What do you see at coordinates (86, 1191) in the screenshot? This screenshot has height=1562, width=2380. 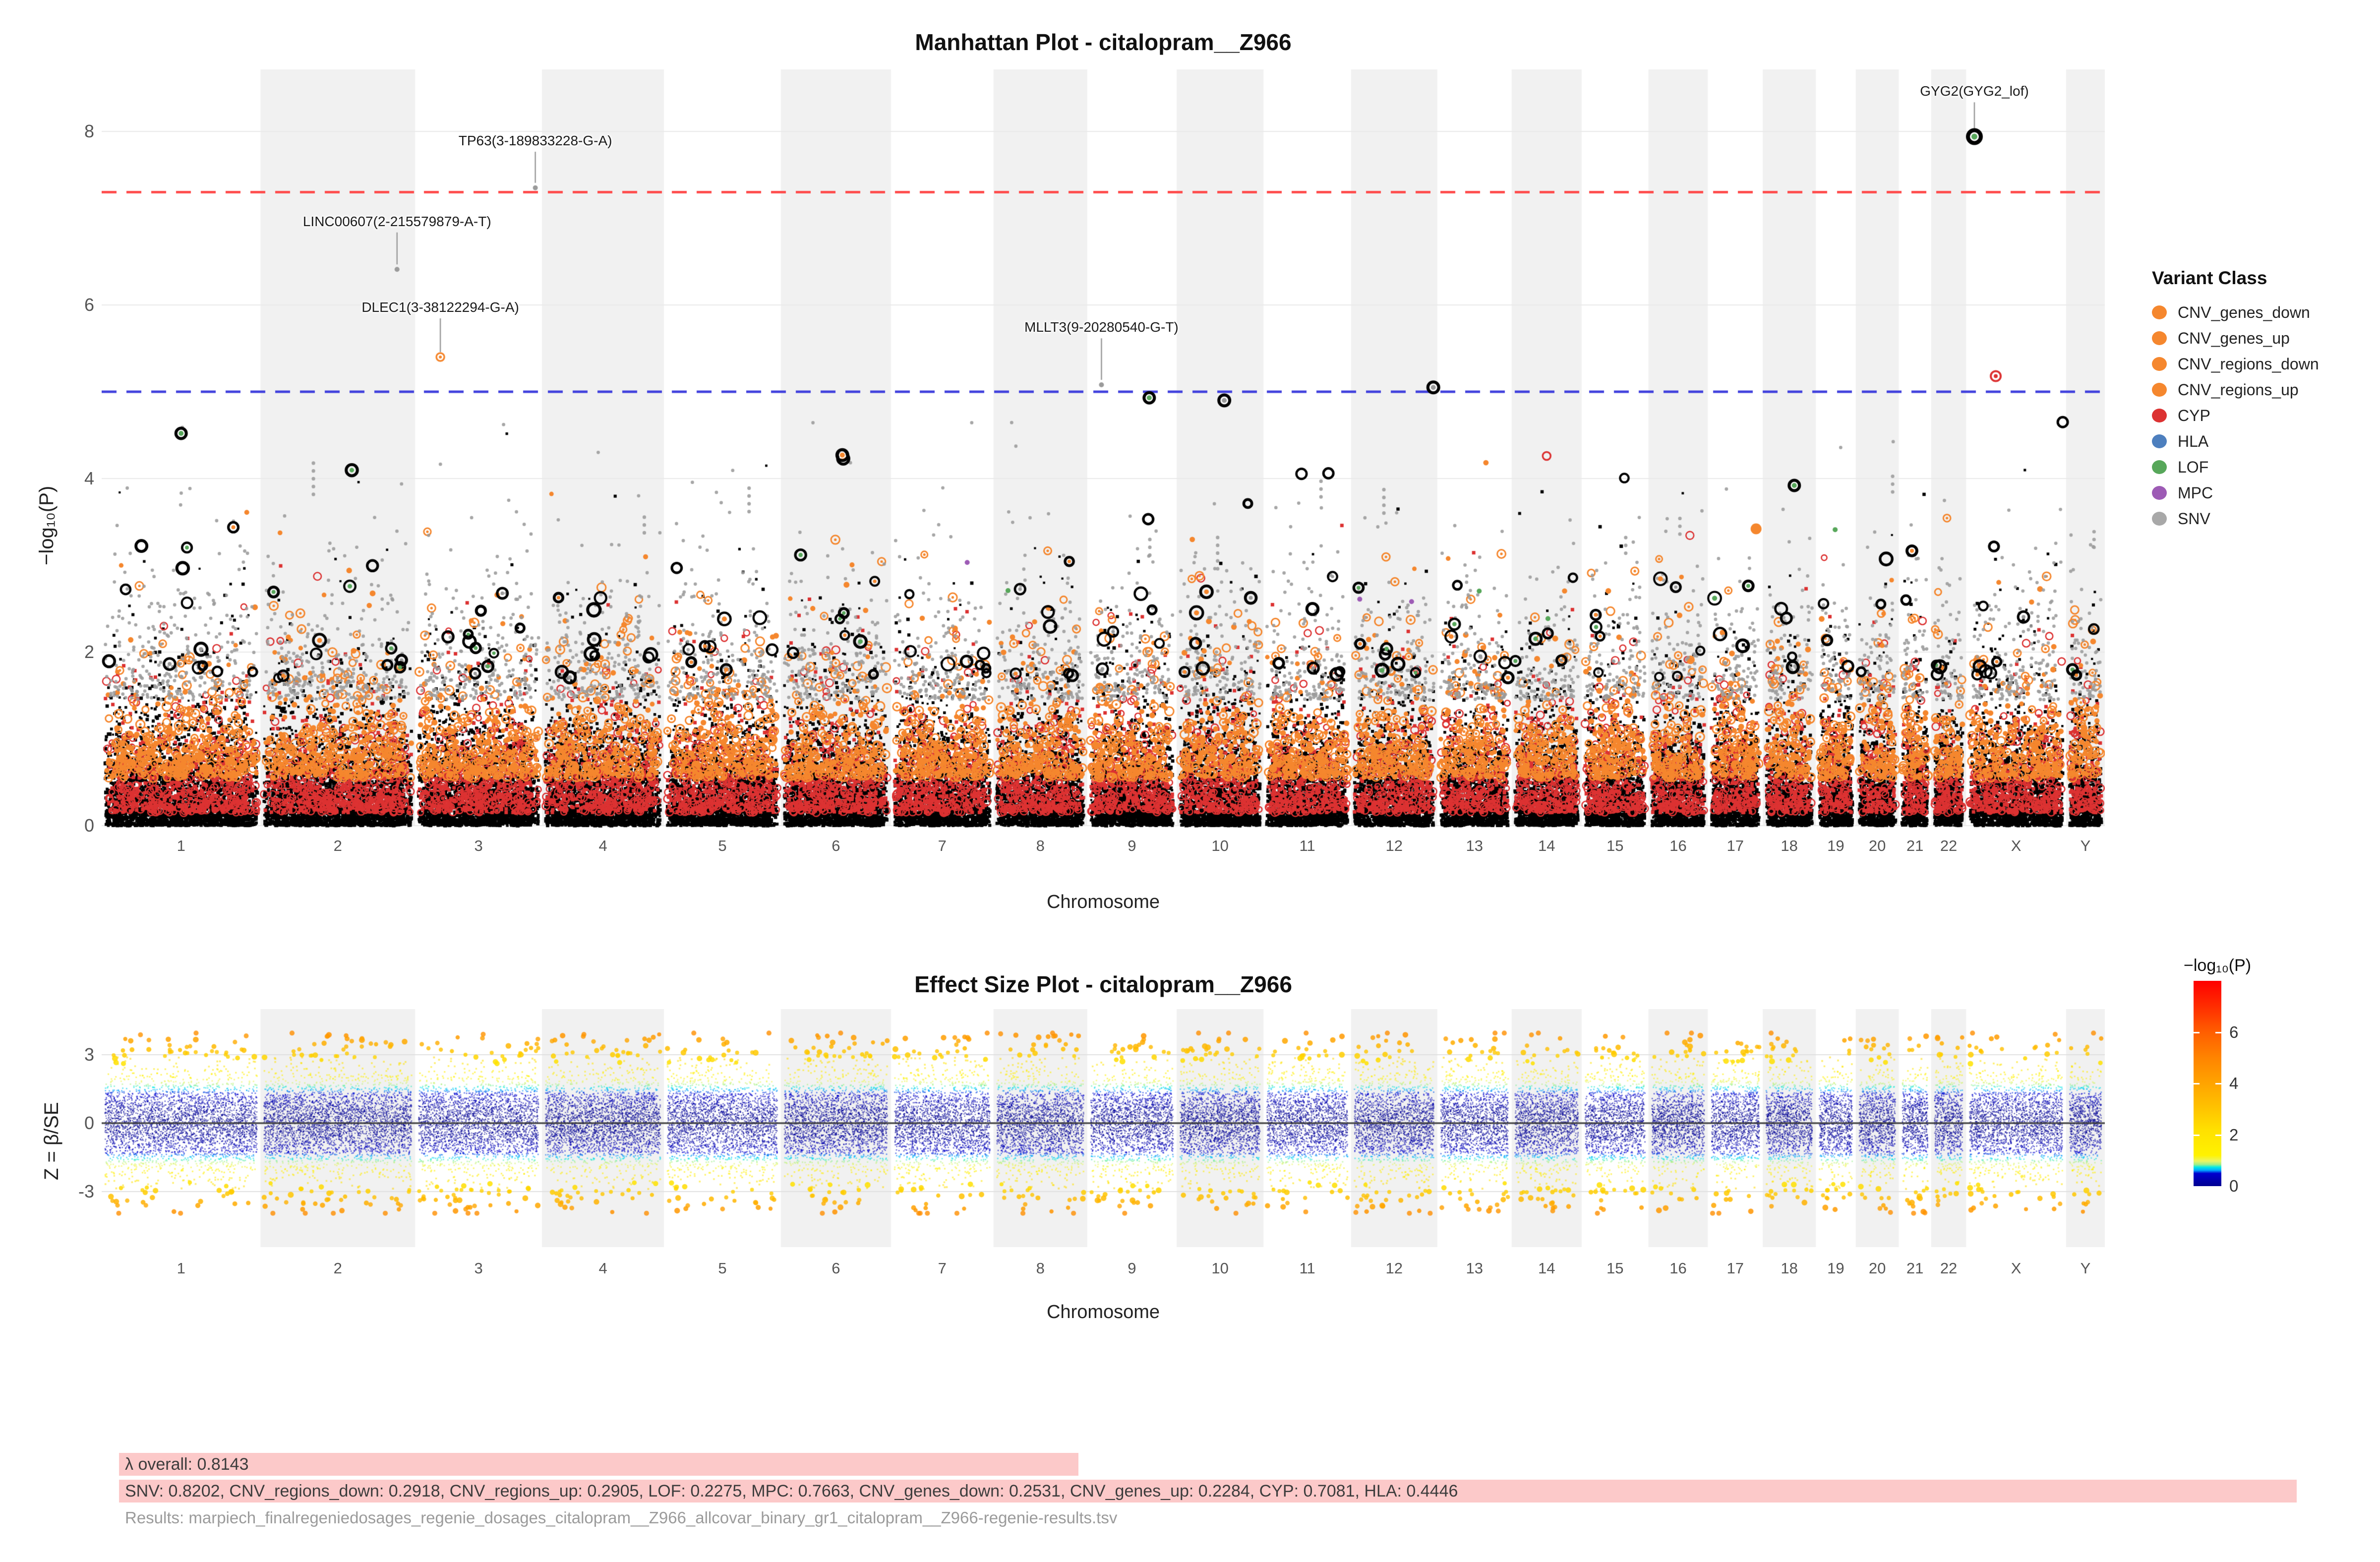 I see `effect-ytick: -3` at bounding box center [86, 1191].